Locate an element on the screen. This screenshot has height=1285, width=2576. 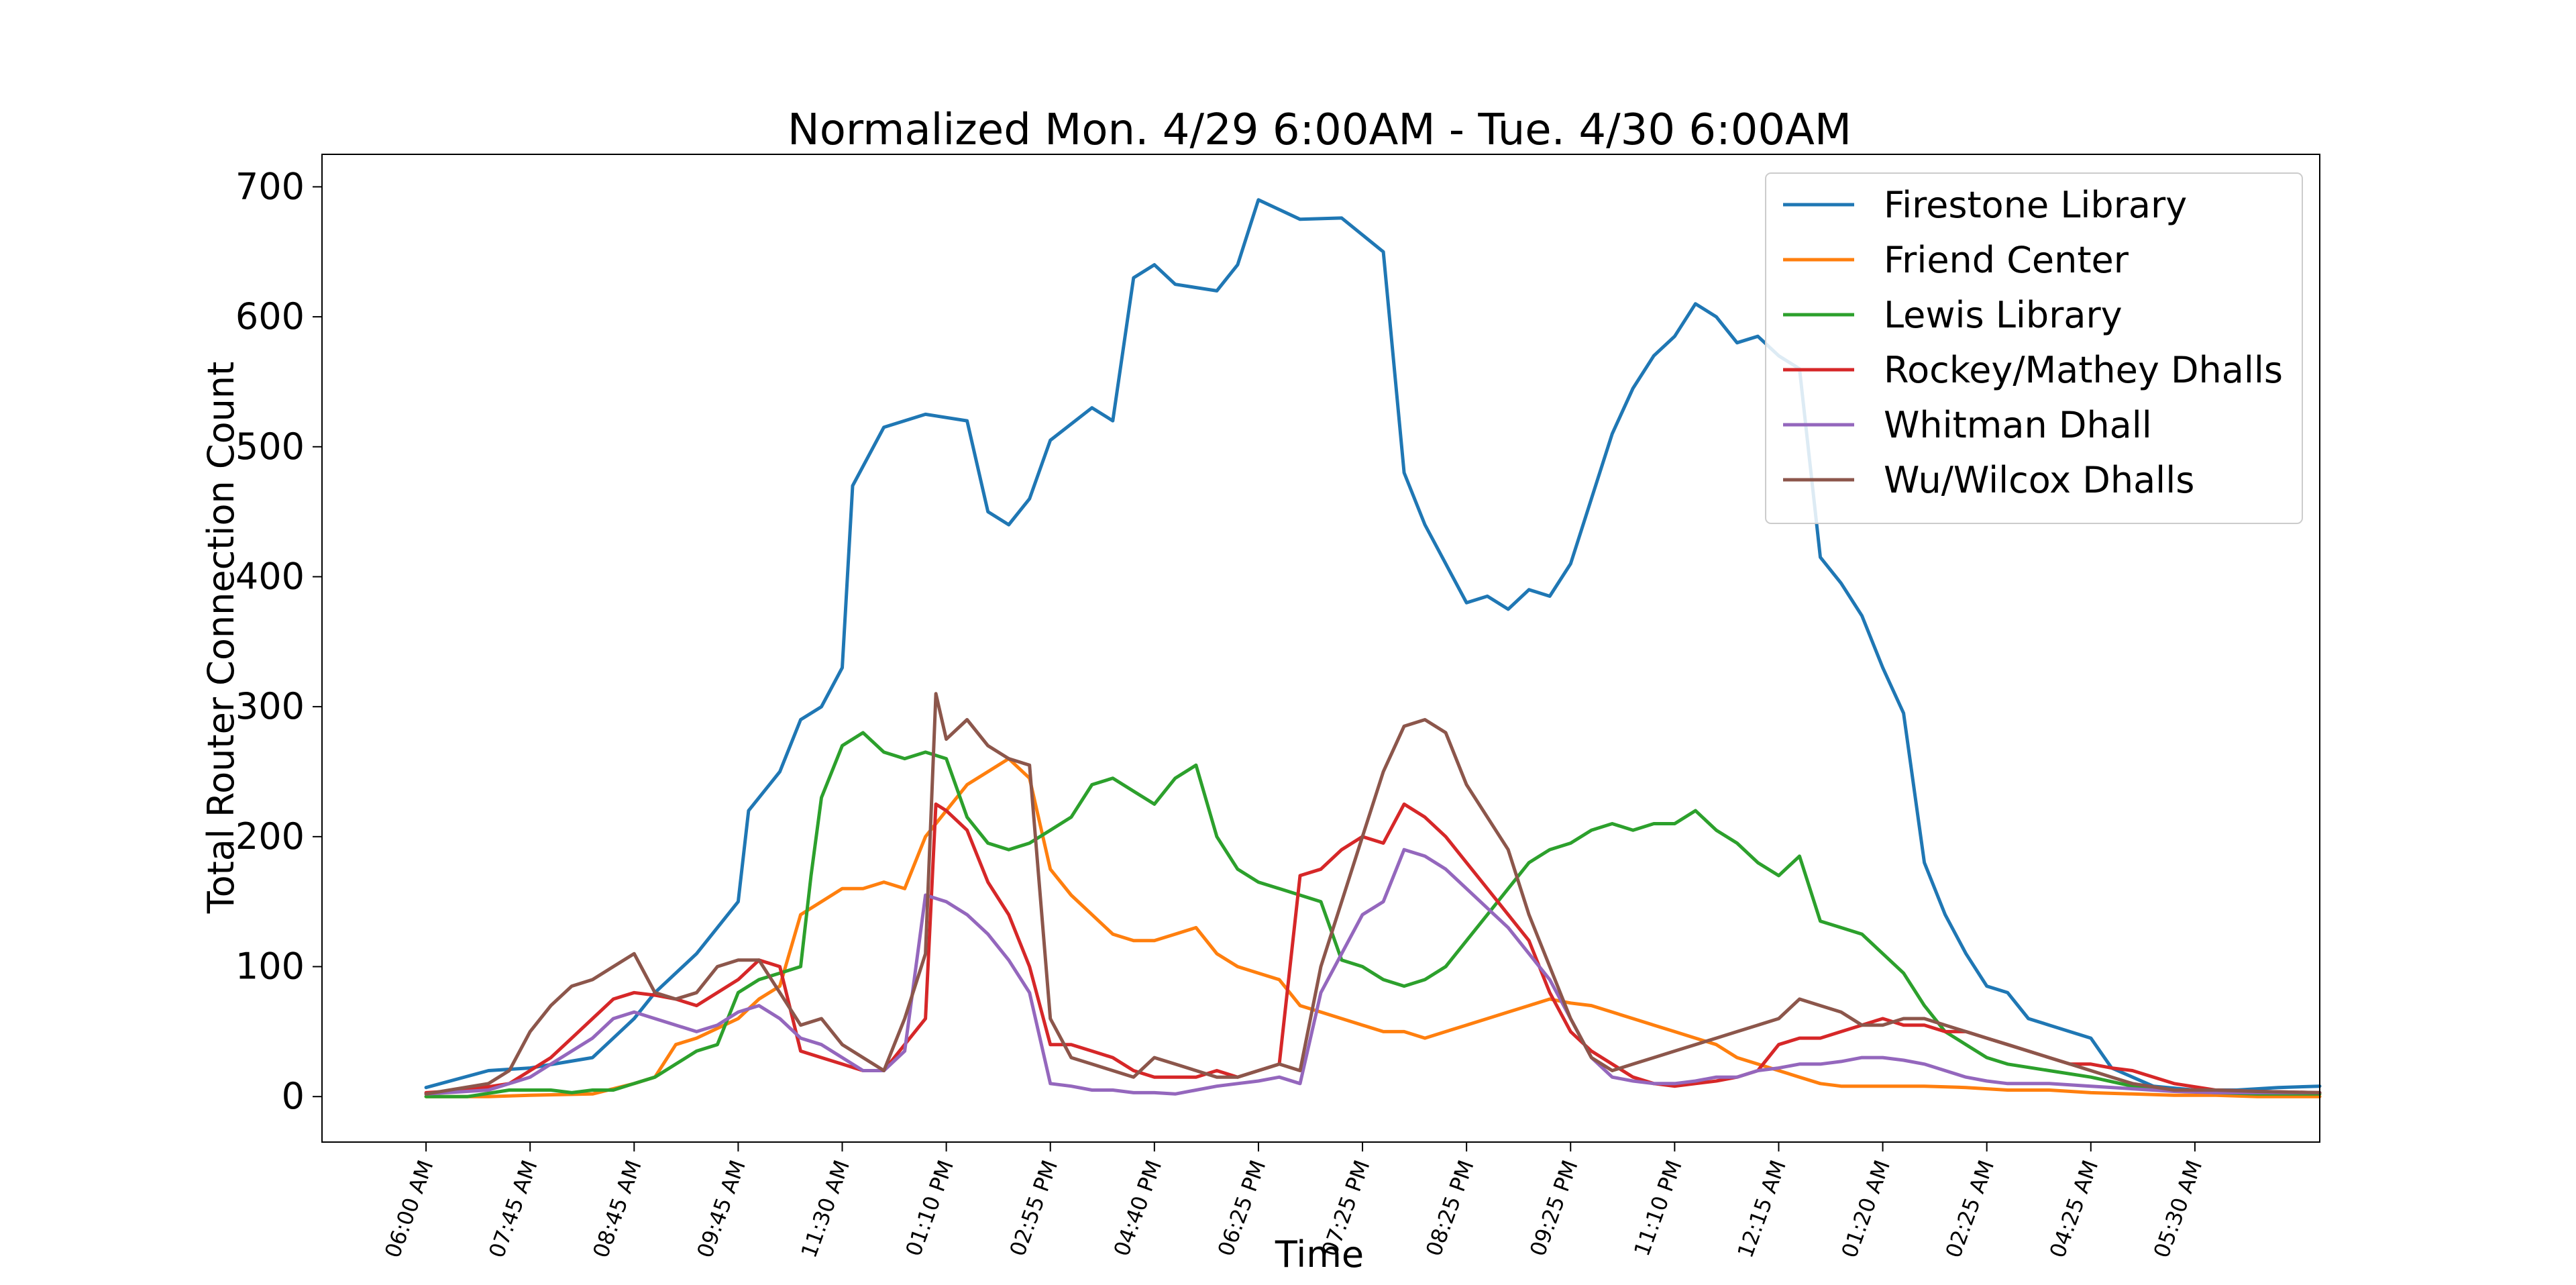
series-line-whitman-dhall is located at coordinates (1373, 972).